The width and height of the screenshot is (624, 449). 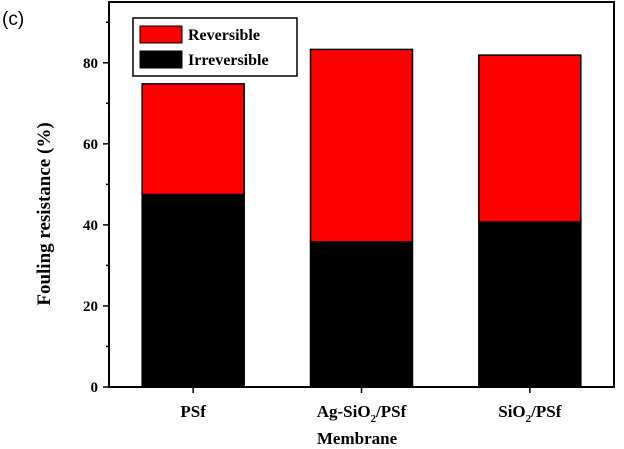 What do you see at coordinates (193, 411) in the screenshot?
I see `x-tick-label: PSf` at bounding box center [193, 411].